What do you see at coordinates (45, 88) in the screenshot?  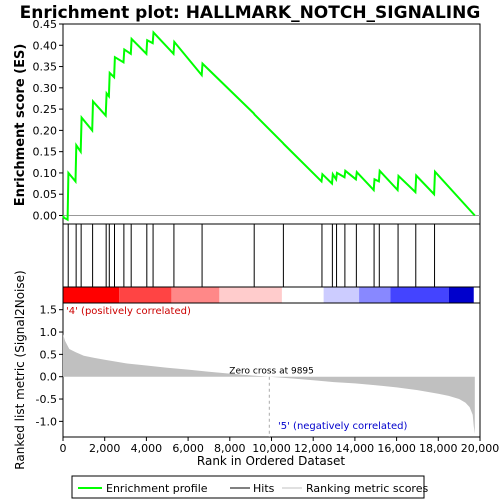 I see `es-y-tick-label: 0.30` at bounding box center [45, 88].